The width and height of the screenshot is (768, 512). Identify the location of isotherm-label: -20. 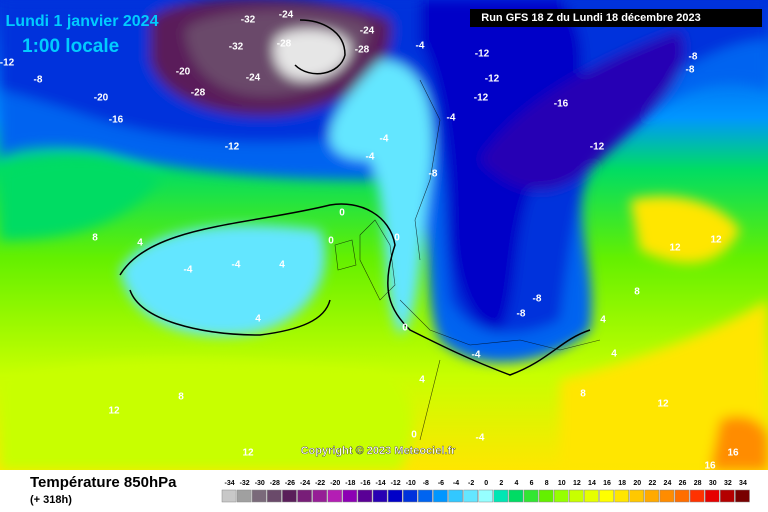
(101, 98).